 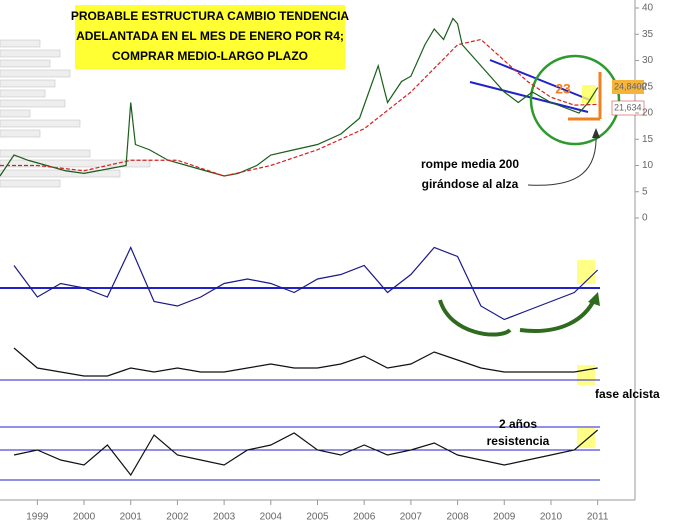 What do you see at coordinates (210, 56) in the screenshot?
I see `chart-title: COMPRAR MEDIO-LARGO PLAZO` at bounding box center [210, 56].